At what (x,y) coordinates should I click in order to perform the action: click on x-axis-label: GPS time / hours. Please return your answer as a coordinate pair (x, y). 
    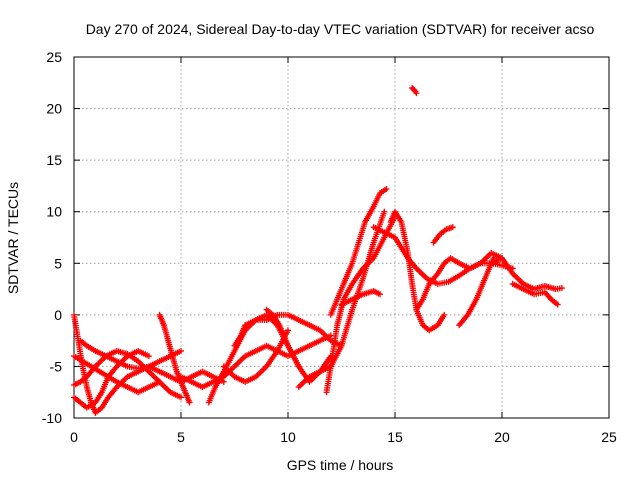
    Looking at the image, I should click on (340, 465).